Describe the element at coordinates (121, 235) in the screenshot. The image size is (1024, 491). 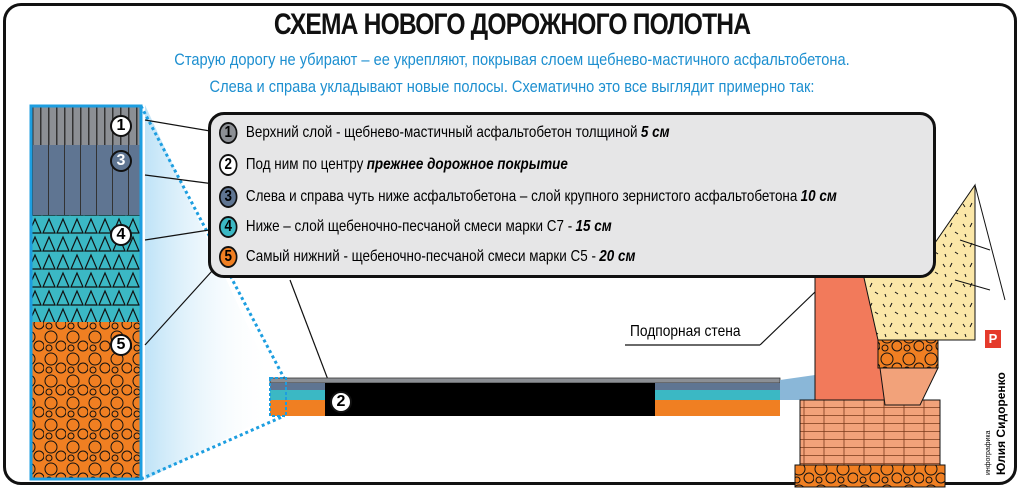
I see `badge-4: 4` at that location.